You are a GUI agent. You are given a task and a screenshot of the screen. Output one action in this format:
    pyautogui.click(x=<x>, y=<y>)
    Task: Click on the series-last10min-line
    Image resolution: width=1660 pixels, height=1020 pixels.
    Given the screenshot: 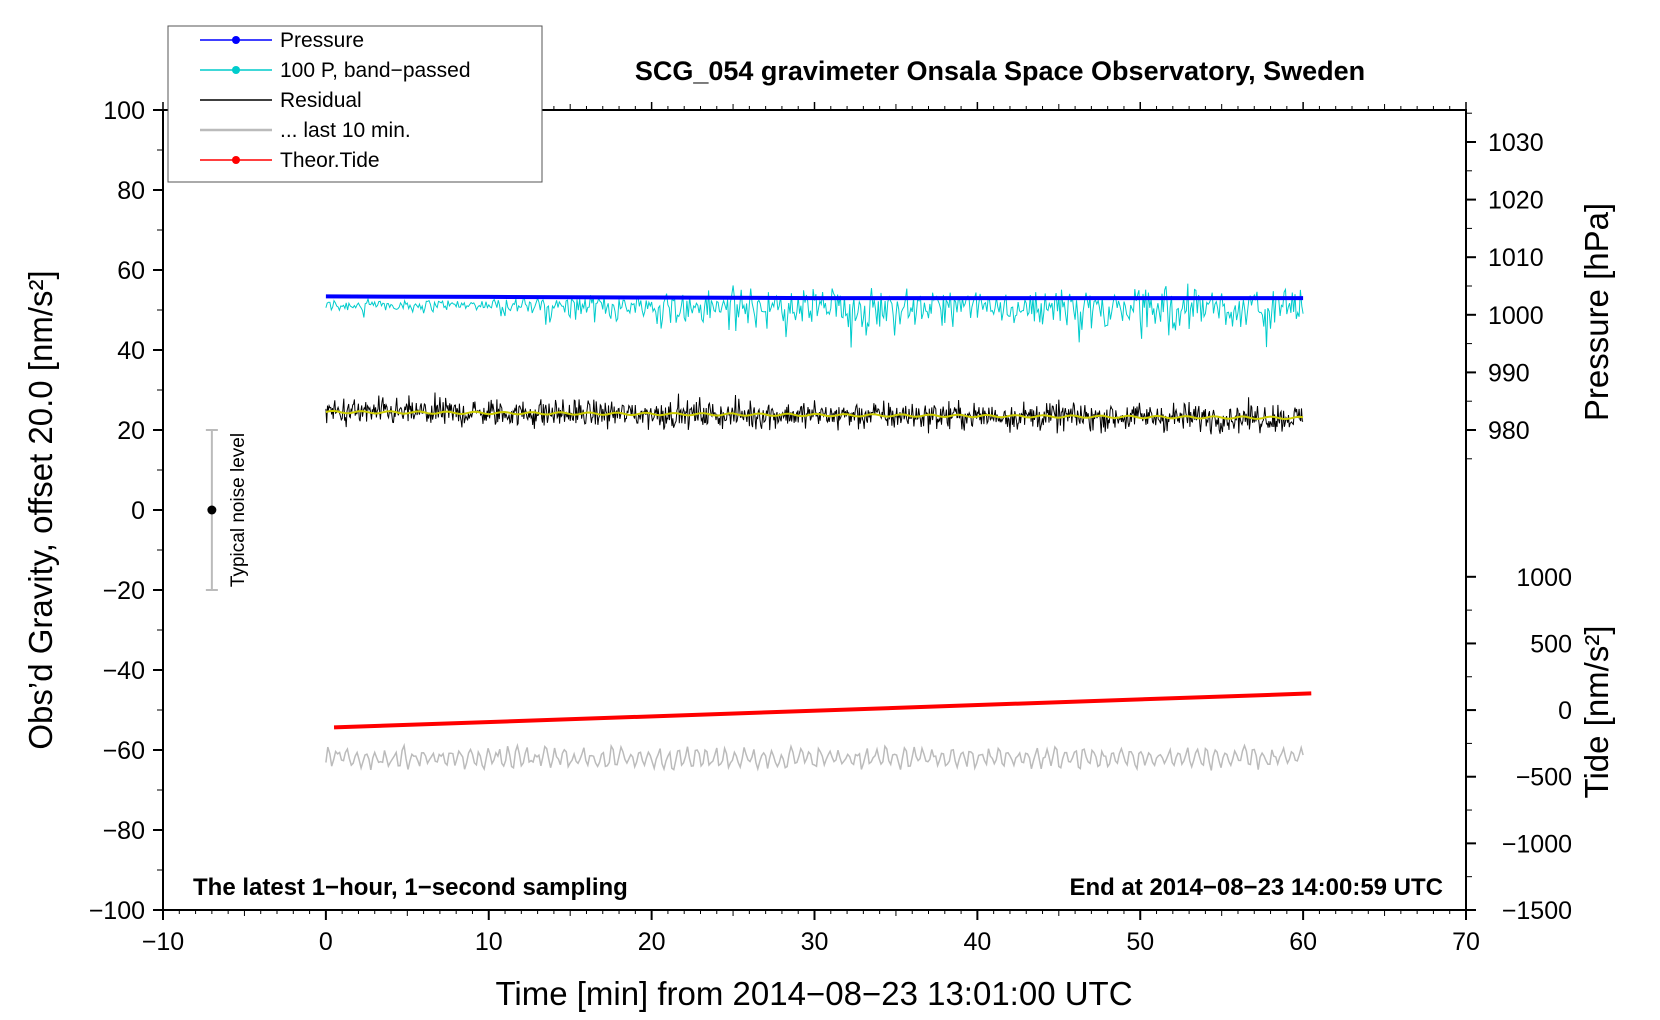 What is the action you would take?
    pyautogui.click(x=814, y=757)
    